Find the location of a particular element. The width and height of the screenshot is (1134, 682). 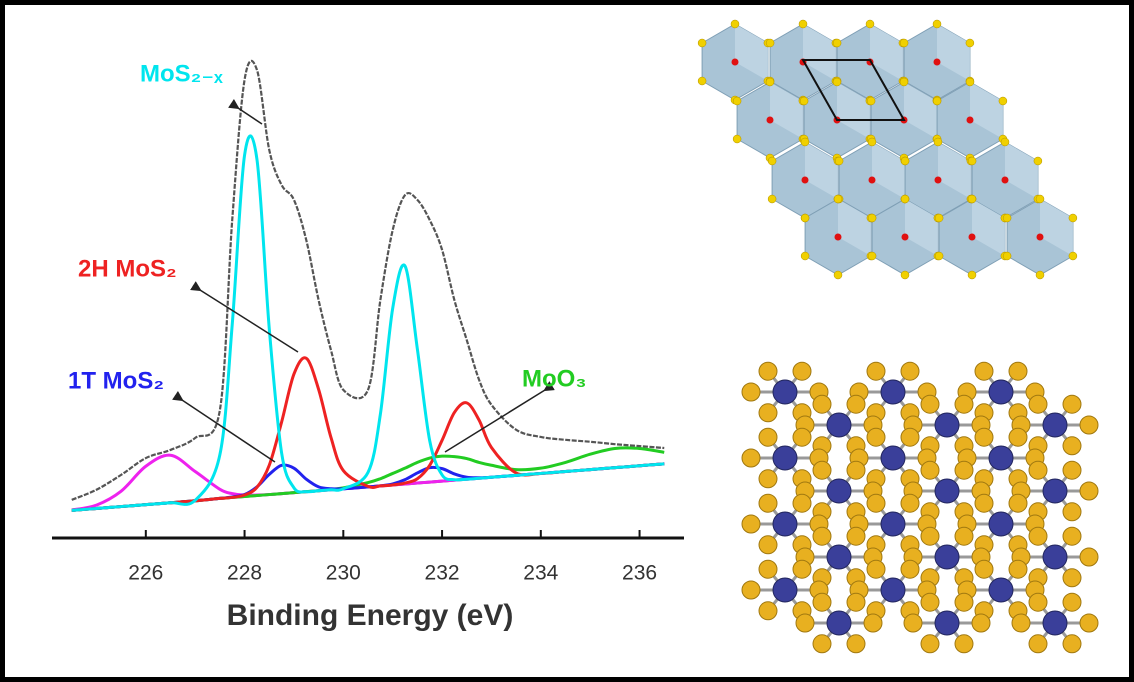

x-tick-label: 236 is located at coordinates (639, 573).